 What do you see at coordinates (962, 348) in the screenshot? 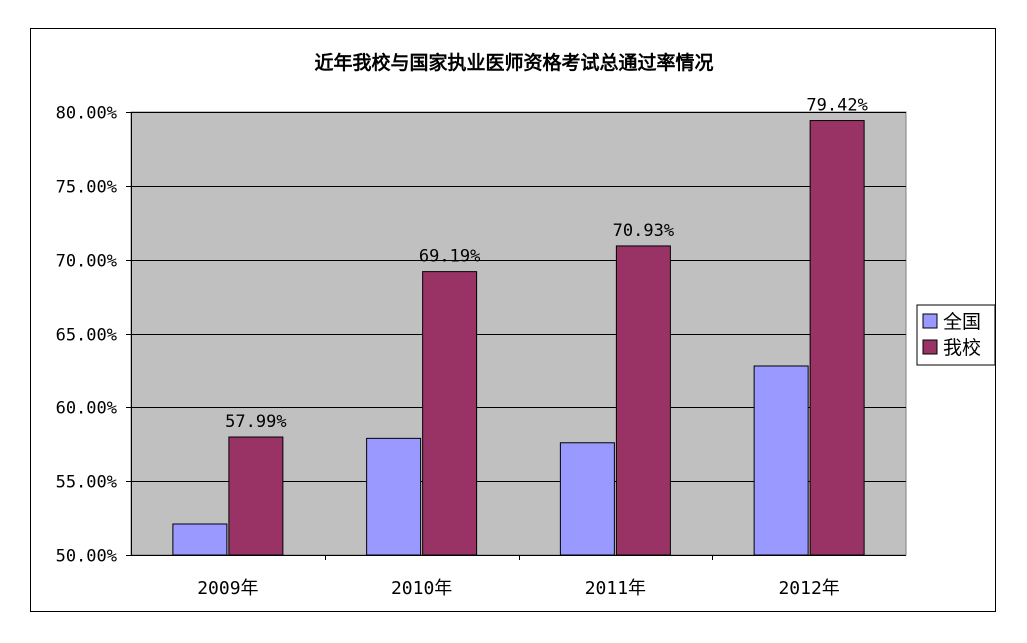
I see `legend-label: 我校` at bounding box center [962, 348].